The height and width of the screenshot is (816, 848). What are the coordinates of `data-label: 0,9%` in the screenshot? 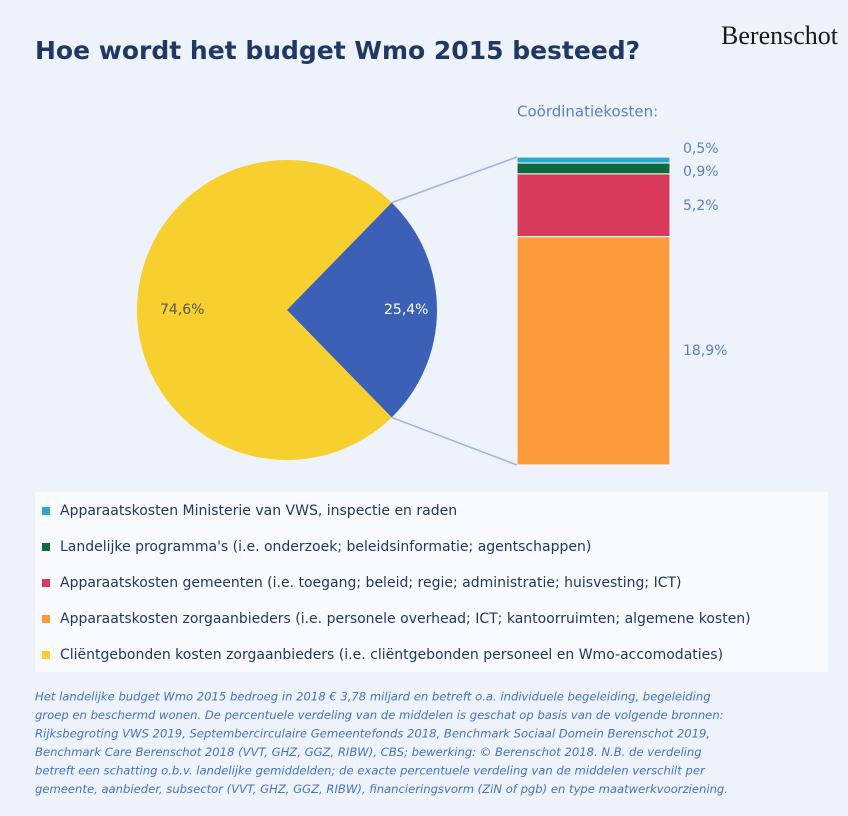 It's located at (701, 172).